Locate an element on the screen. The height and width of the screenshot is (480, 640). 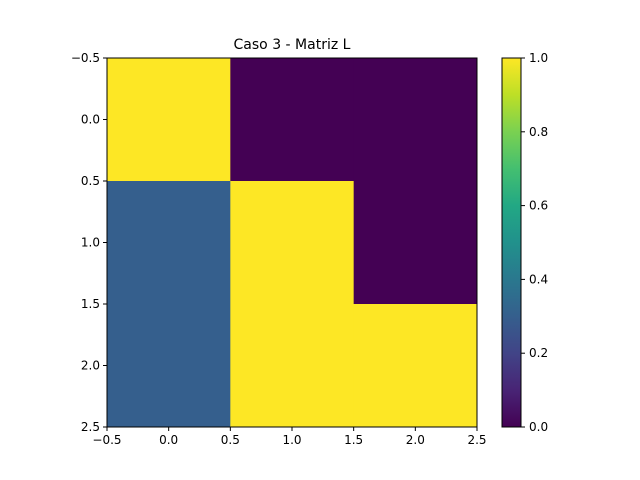
colorbar-ticks: 0.0 0.2 0.4 0.6 0.8 1.0 is located at coordinates (534, 242).